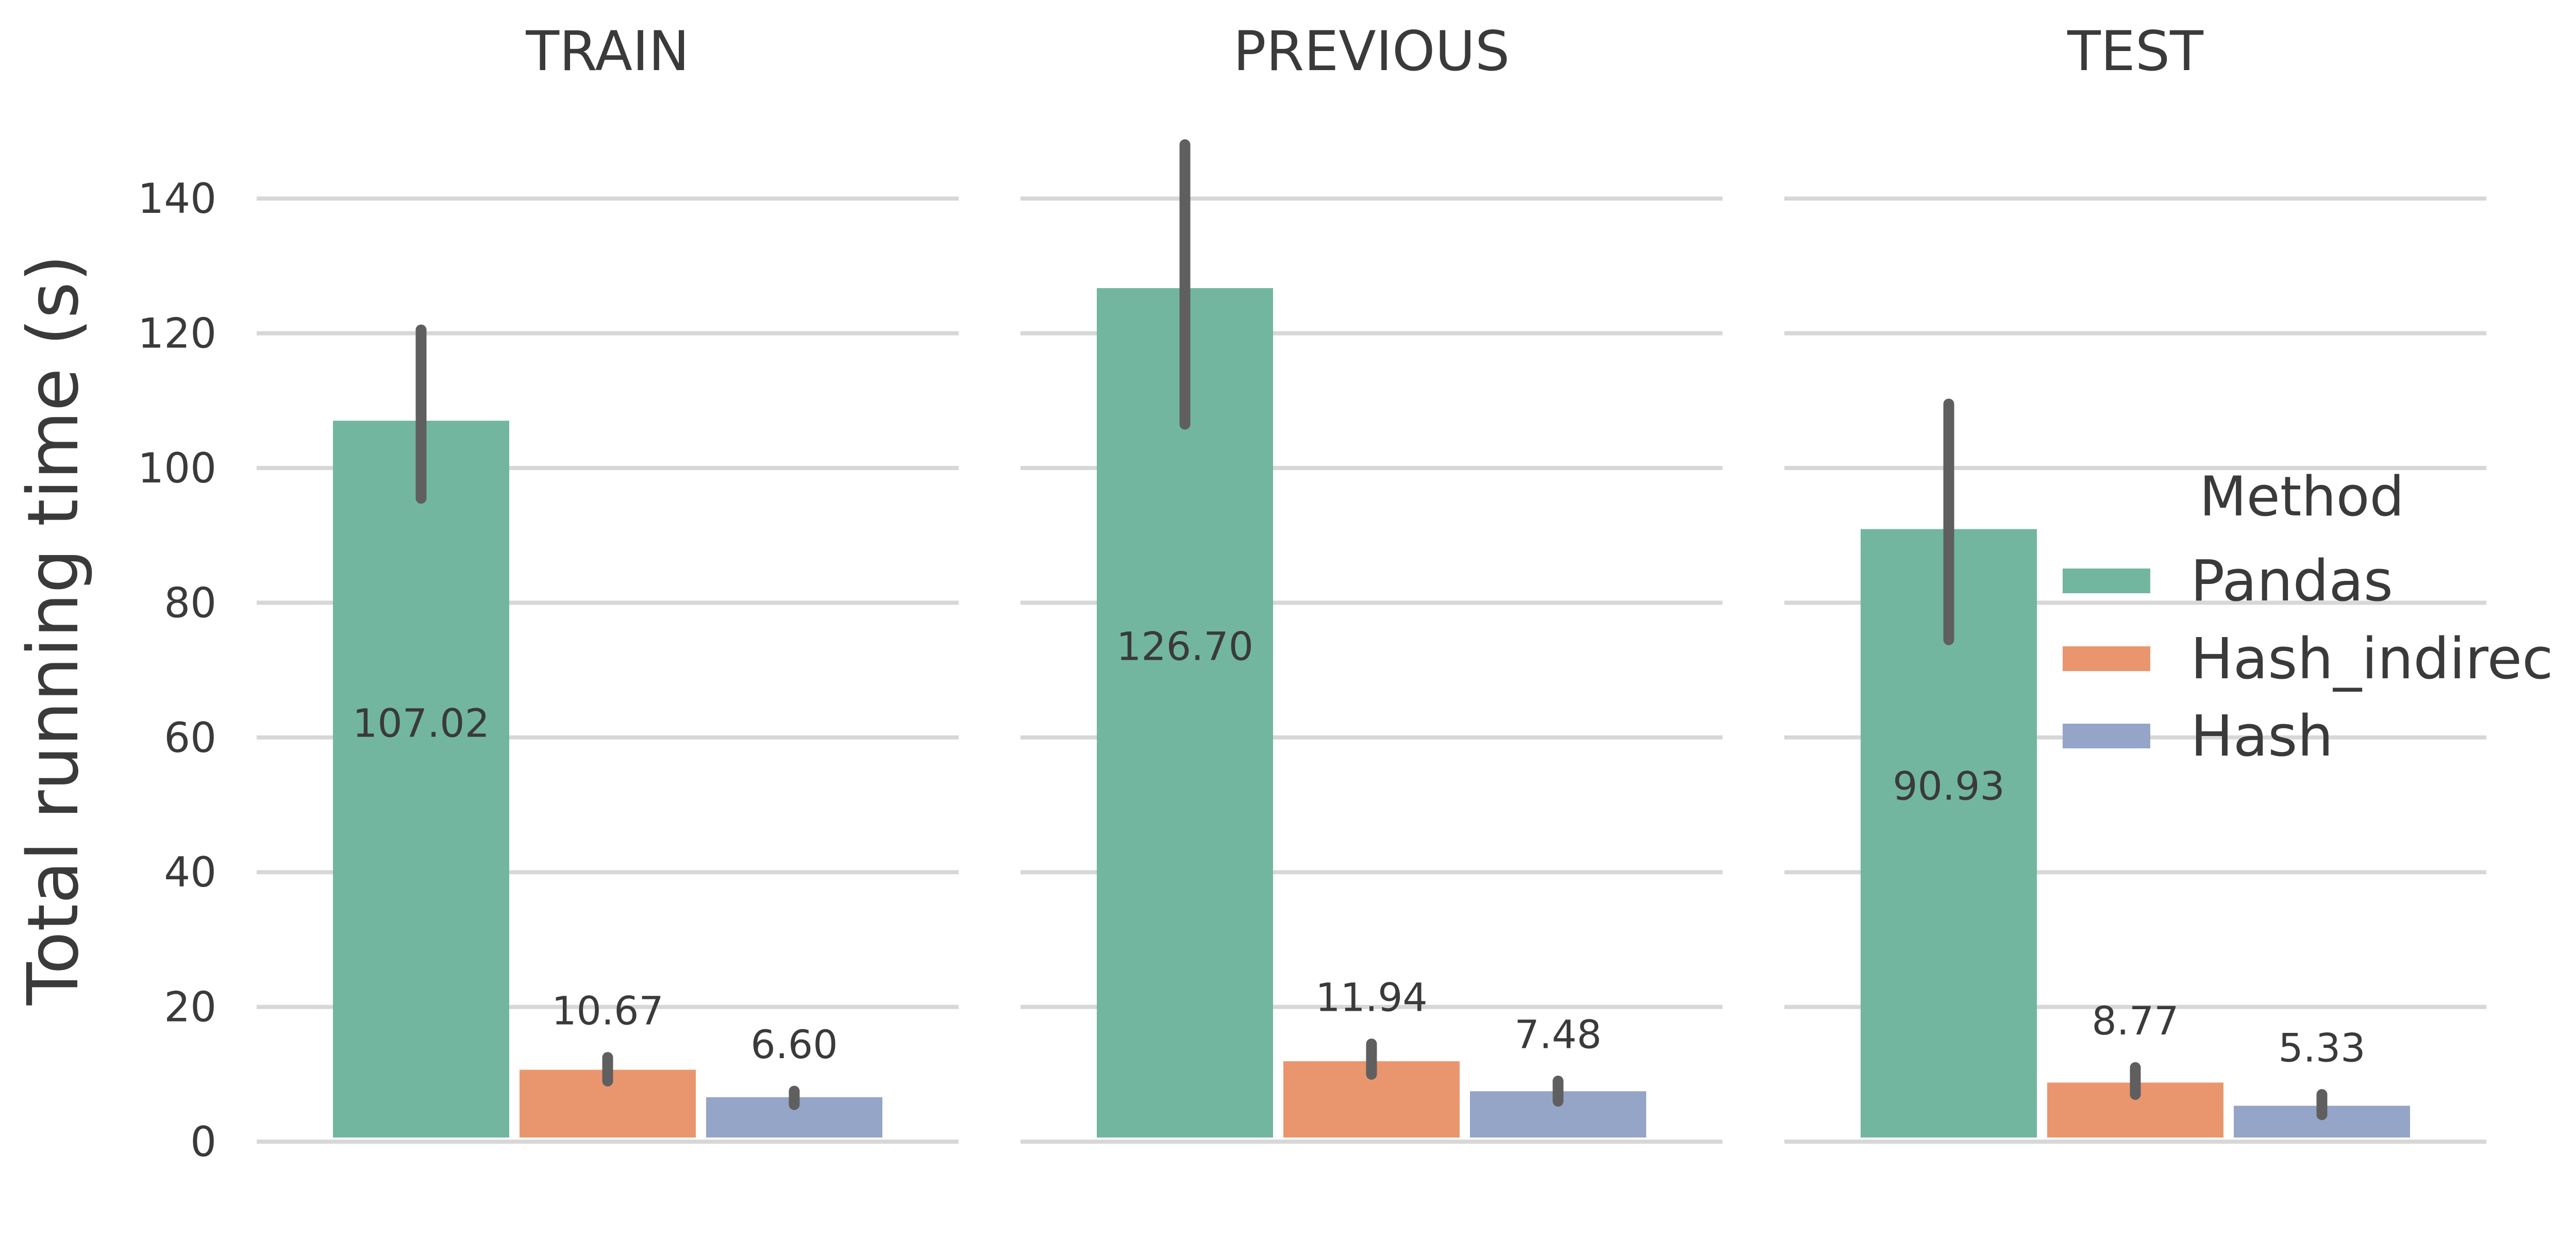 This screenshot has height=1237, width=2576. What do you see at coordinates (1949, 786) in the screenshot?
I see `data-label: 90.93` at bounding box center [1949, 786].